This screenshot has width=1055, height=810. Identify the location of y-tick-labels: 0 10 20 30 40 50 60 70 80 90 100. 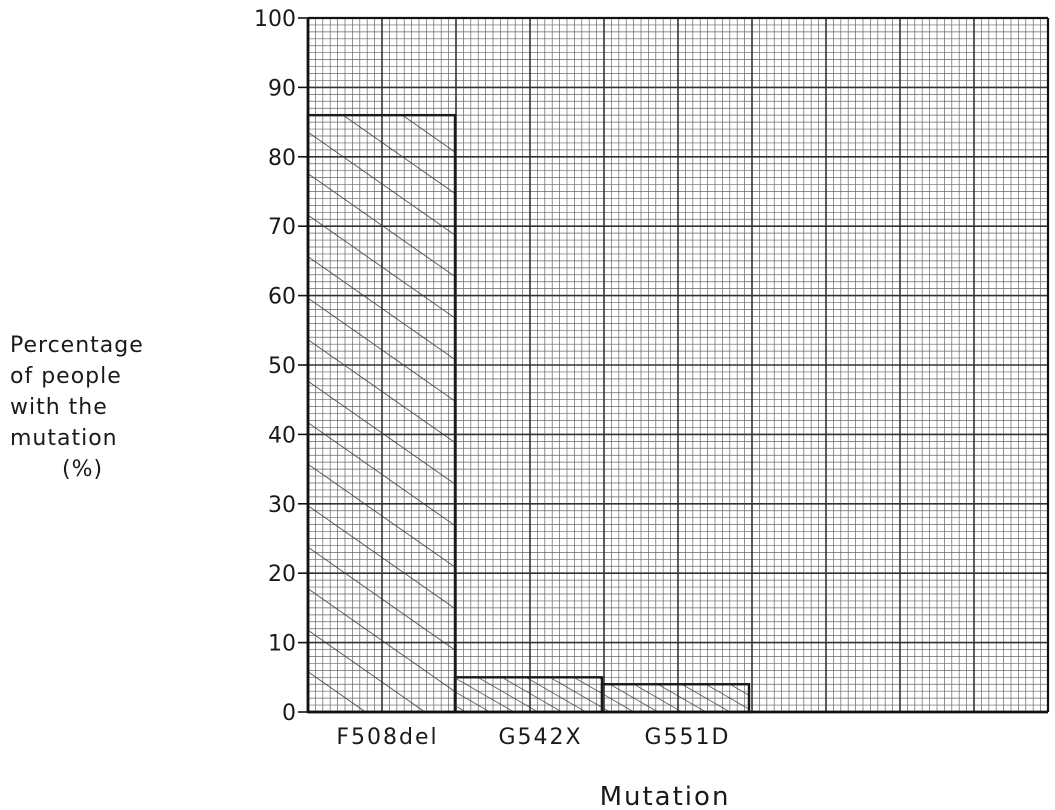
(281, 366).